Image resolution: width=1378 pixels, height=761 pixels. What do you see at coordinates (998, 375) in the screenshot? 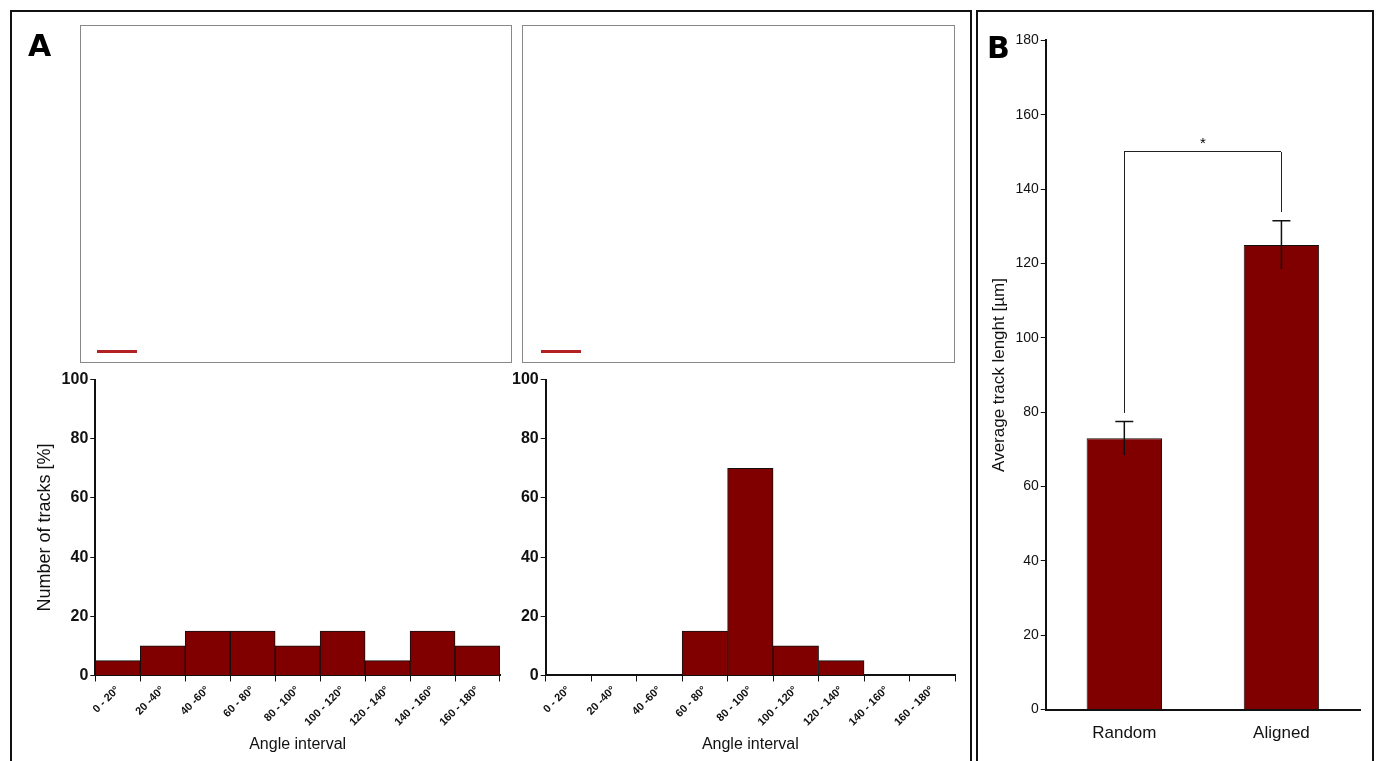
I see `y-axis-title: Average track lenght [µm]` at bounding box center [998, 375].